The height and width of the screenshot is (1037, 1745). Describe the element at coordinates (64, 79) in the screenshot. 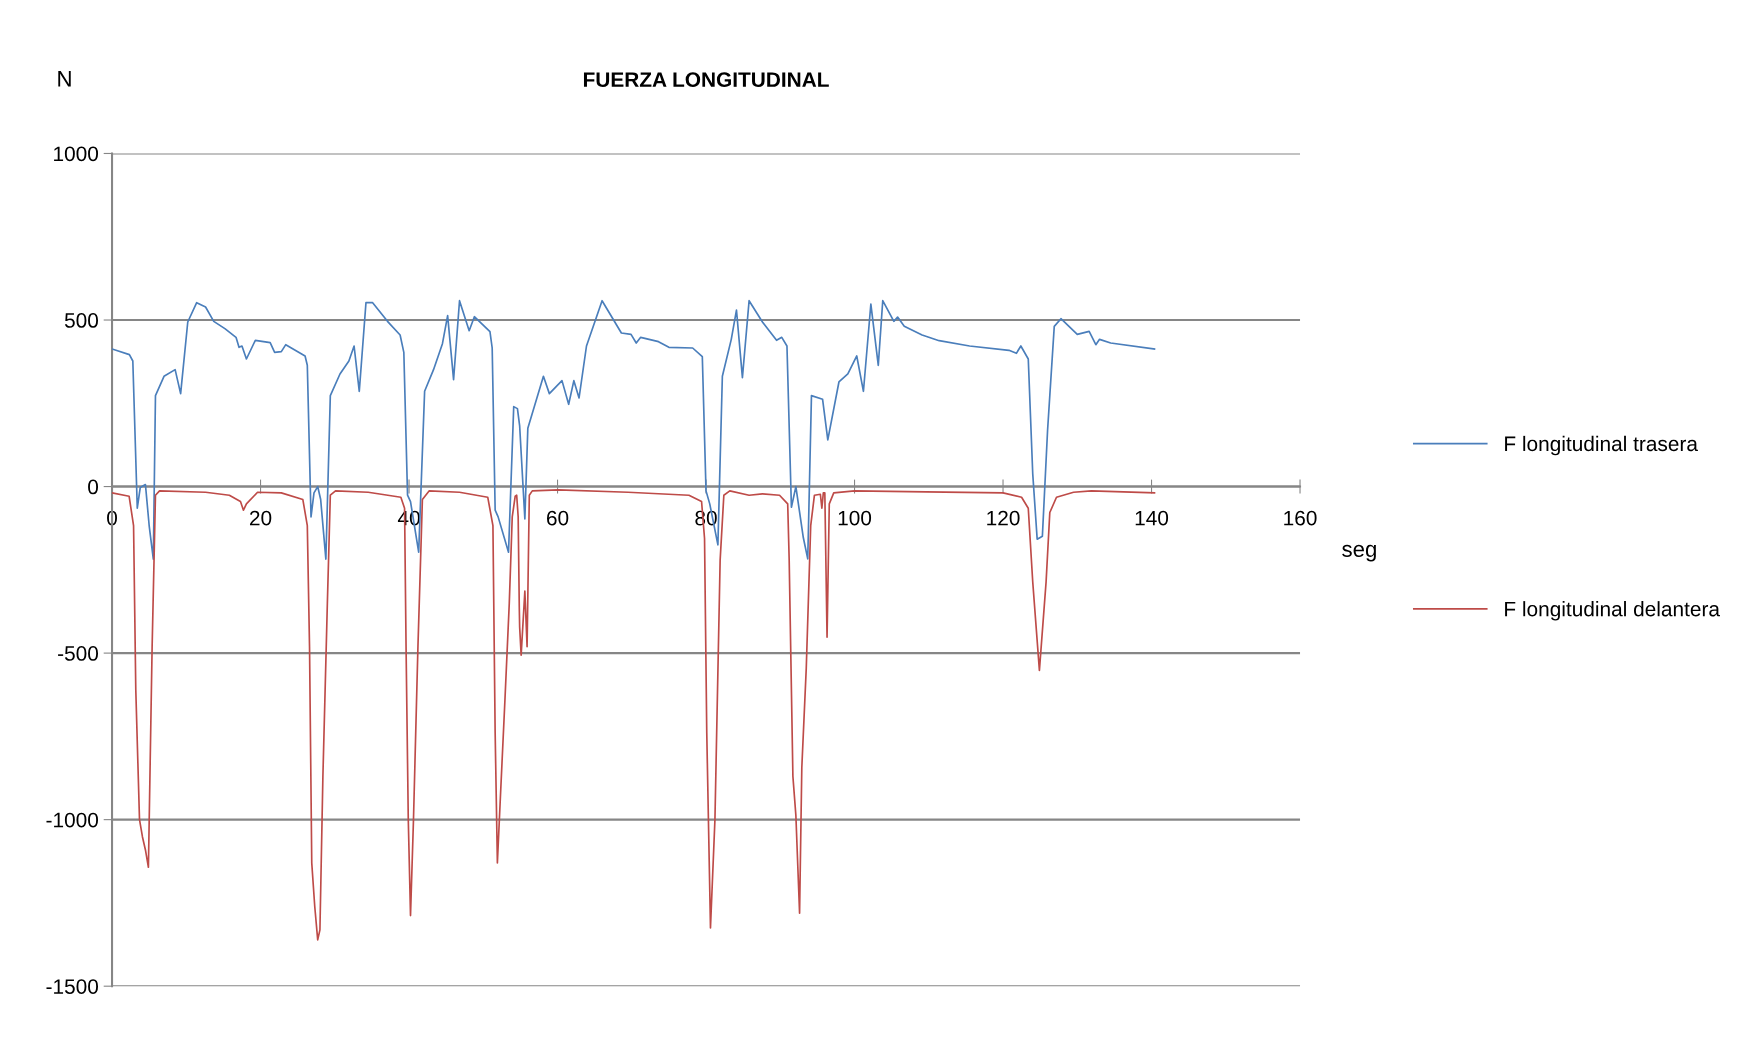

I see `y-axis-title: N` at that location.